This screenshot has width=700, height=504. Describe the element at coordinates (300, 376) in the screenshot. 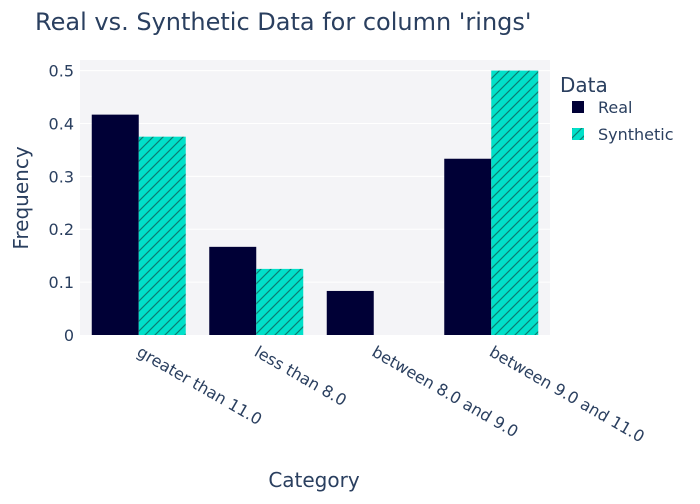

I see `x-tick-label: less than 8.0` at that location.